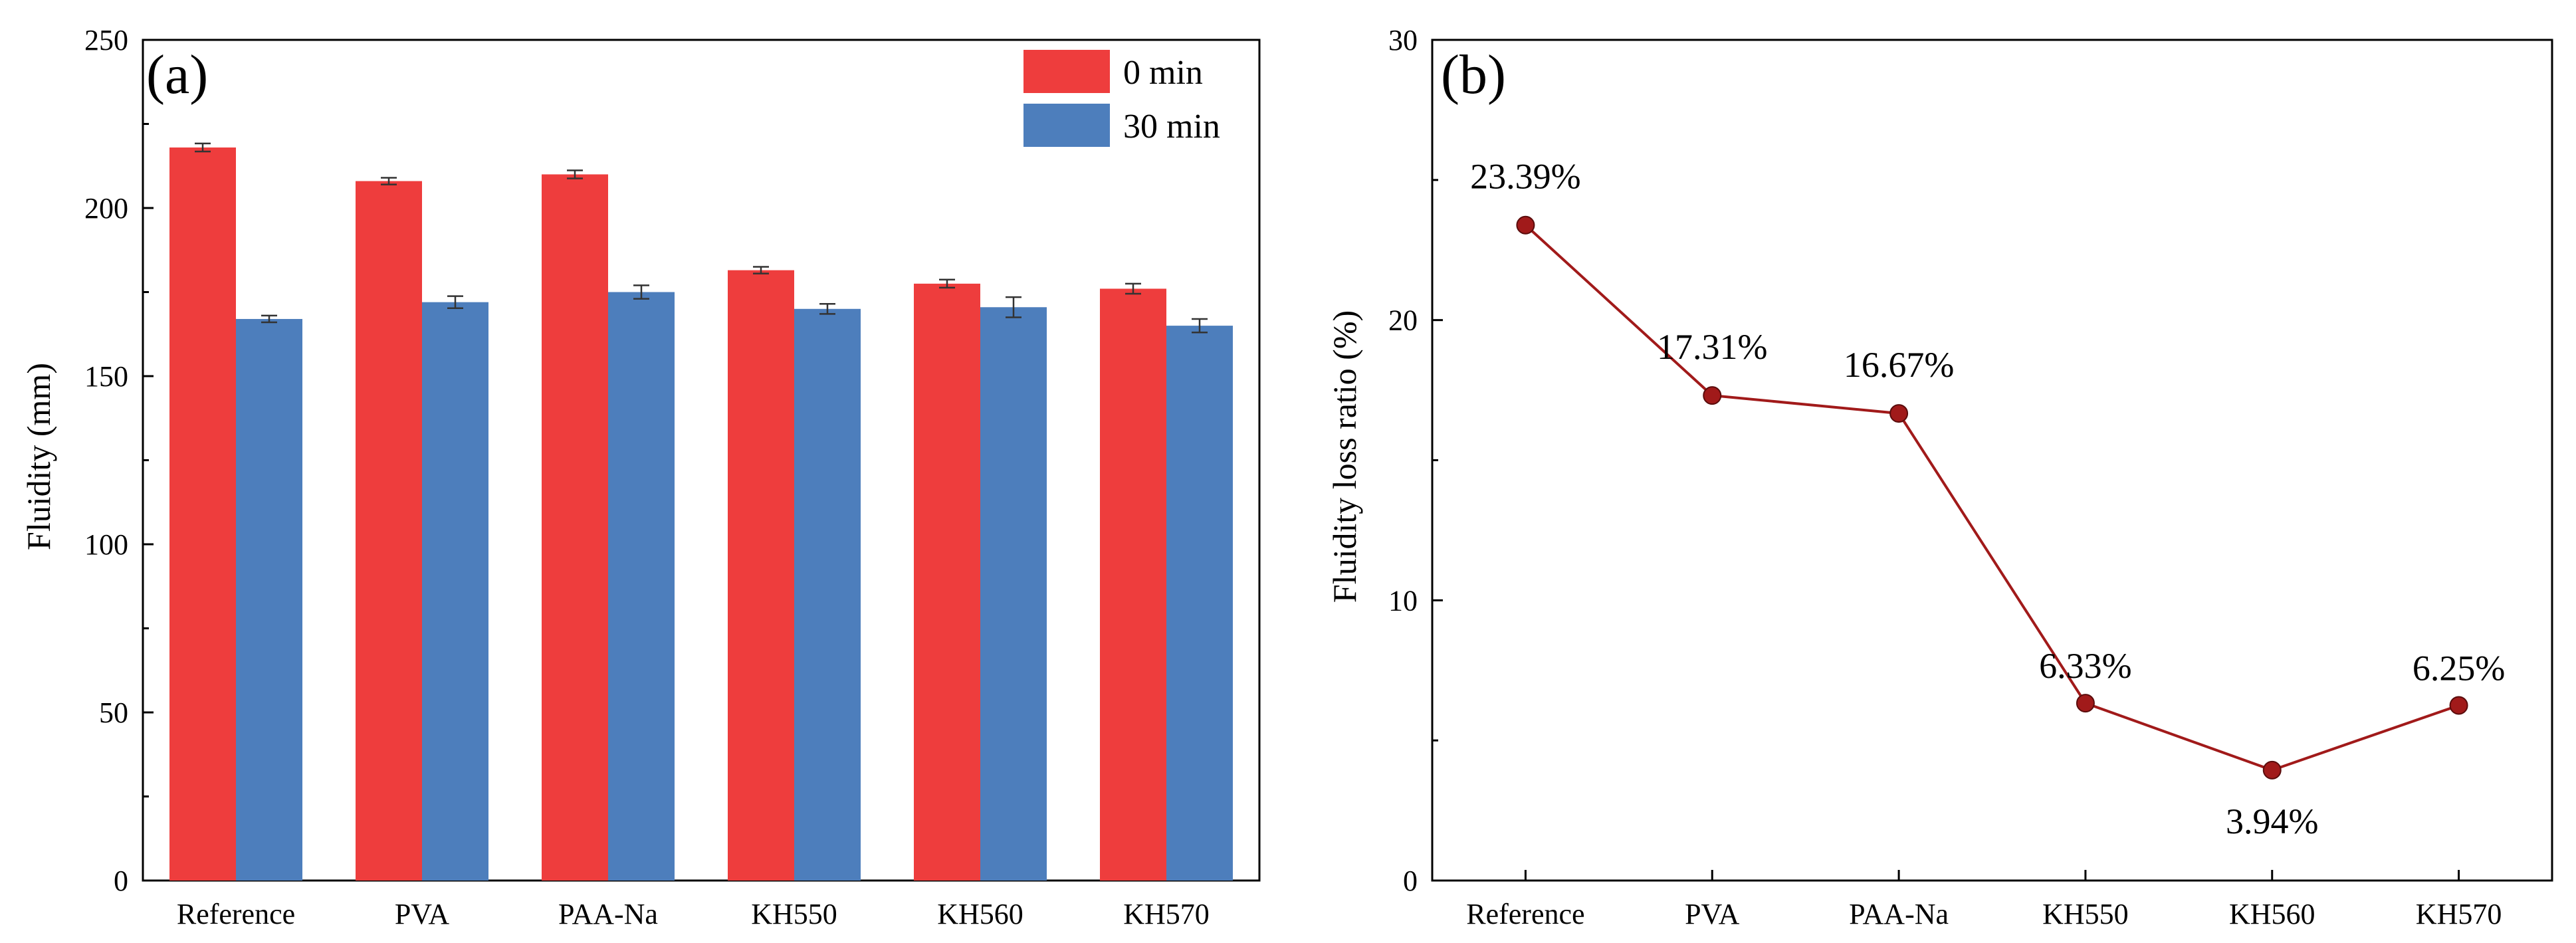 This screenshot has width=2576, height=943. Describe the element at coordinates (641, 587) in the screenshot. I see `bar-30-min-paa-na` at that location.